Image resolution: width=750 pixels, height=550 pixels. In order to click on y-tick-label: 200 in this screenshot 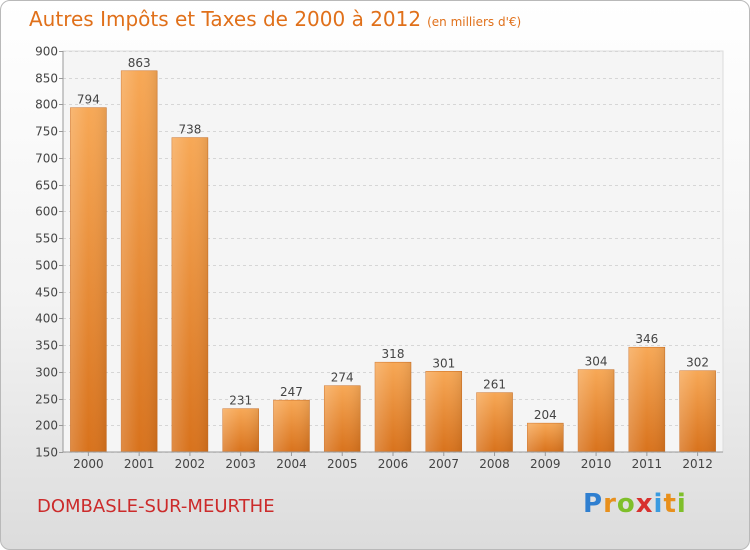, I will do `click(46, 426)`.